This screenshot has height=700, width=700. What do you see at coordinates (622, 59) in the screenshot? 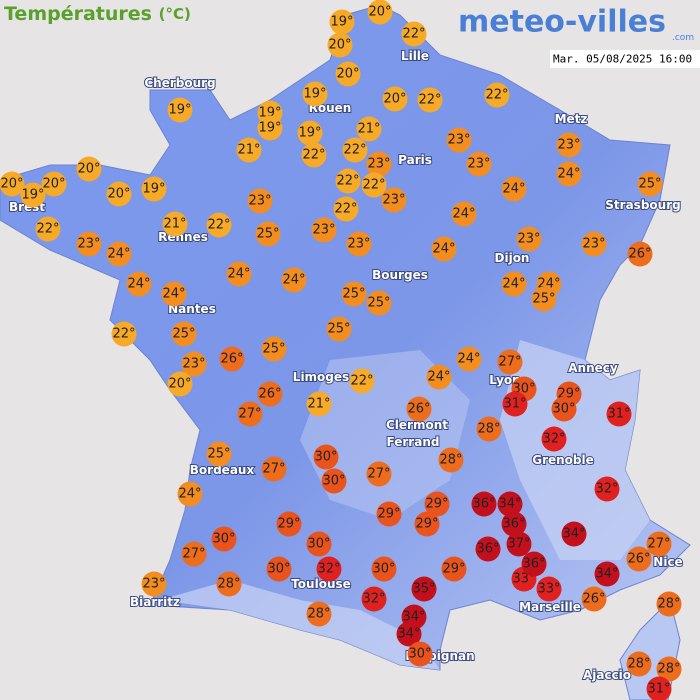
I see `timestamp: Mar. 05/08/2025 16:00` at bounding box center [622, 59].